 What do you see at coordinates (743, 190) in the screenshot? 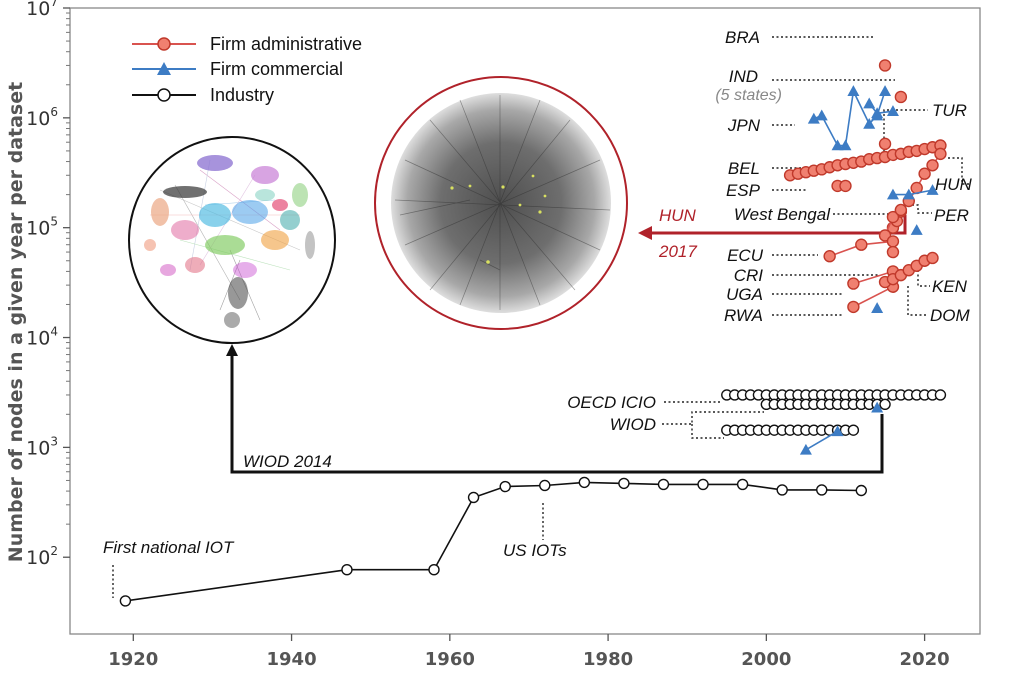
I see `label-esp: ESP` at bounding box center [743, 190].